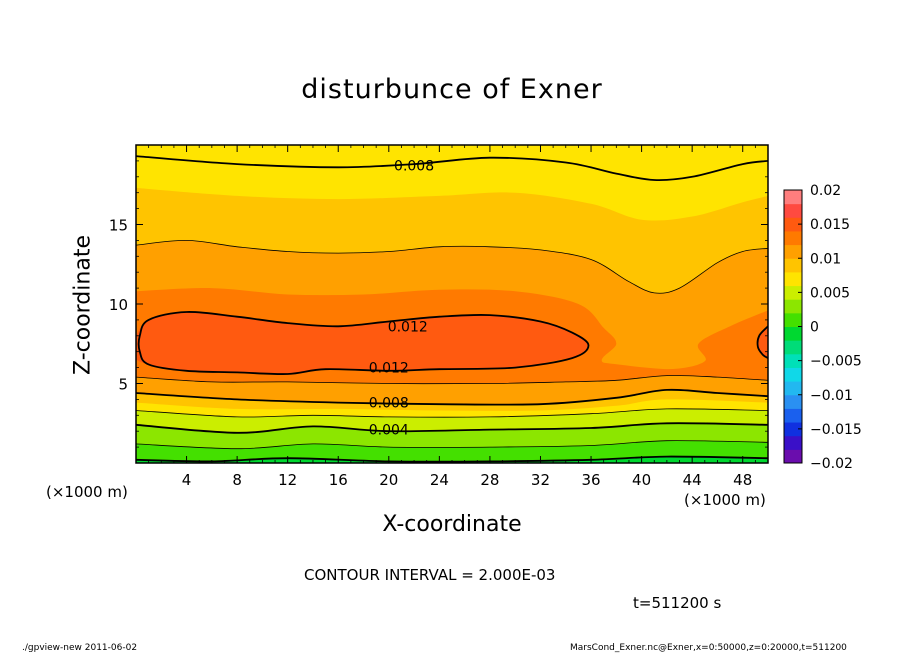 Image resolution: width=904 pixels, height=654 pixels. What do you see at coordinates (338, 480) in the screenshot?
I see `x-tick-label: 16` at bounding box center [338, 480].